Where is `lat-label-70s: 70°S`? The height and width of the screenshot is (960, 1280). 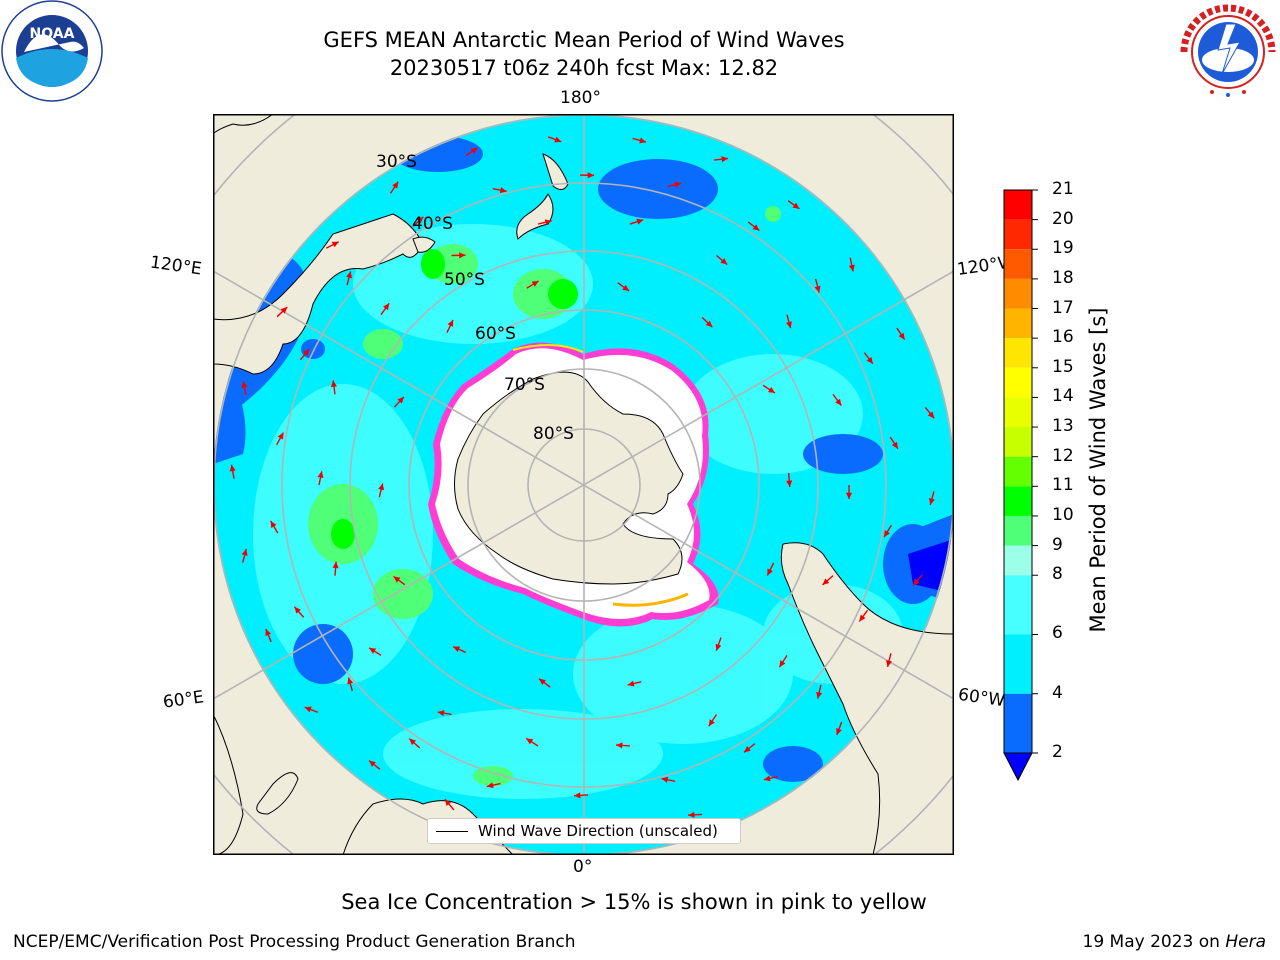
lat-label-70s: 70°S is located at coordinates (524, 385).